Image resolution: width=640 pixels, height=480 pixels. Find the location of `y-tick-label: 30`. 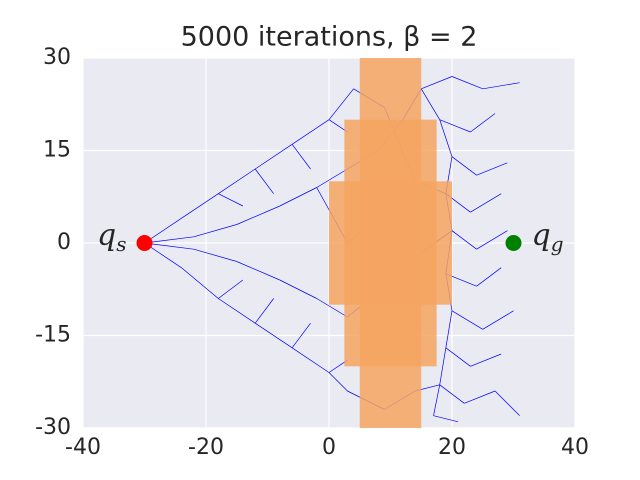

y-tick-label: 30 is located at coordinates (57, 57).